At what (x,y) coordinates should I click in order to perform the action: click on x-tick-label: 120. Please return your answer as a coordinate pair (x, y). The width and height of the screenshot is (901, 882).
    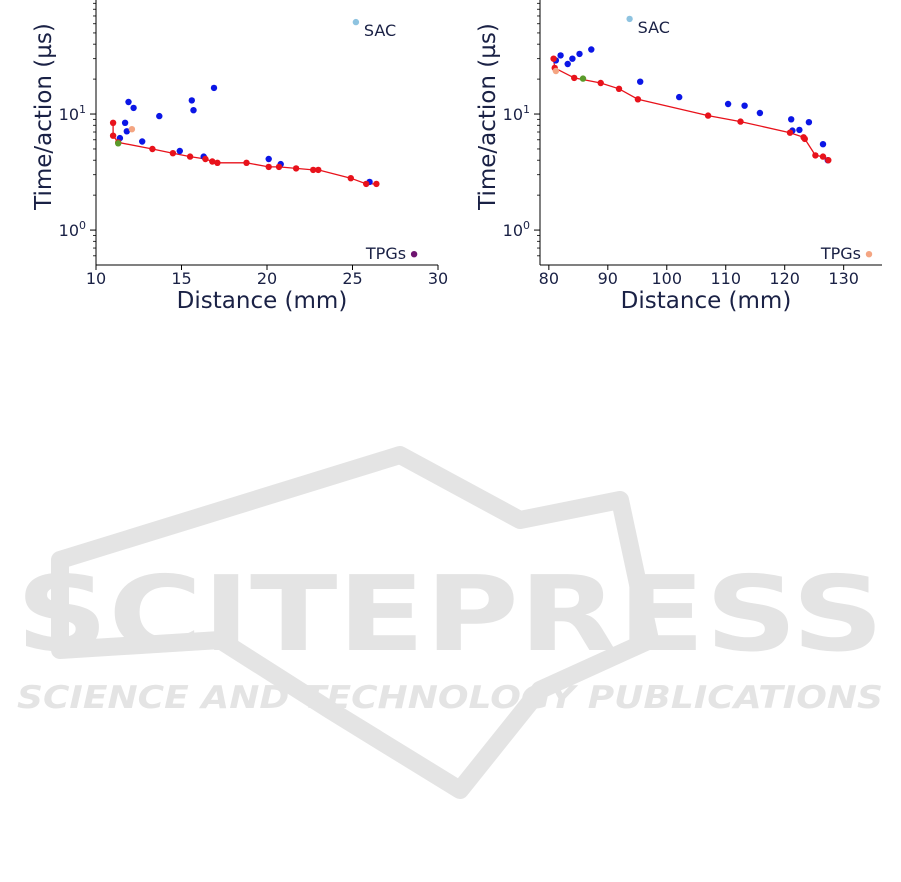
    Looking at the image, I should click on (784, 278).